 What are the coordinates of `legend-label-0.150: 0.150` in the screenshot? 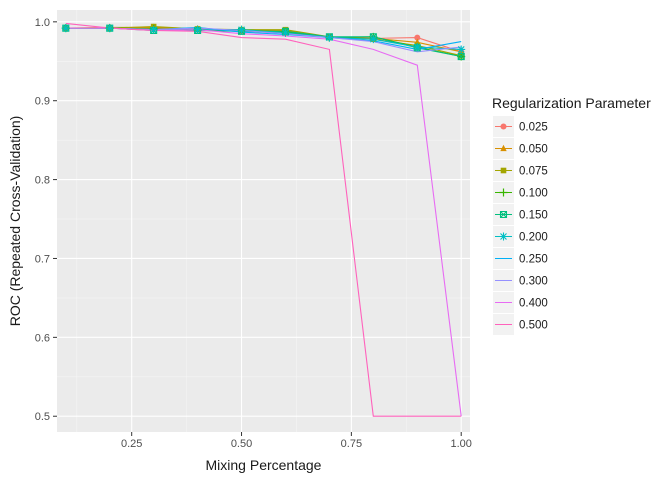 It's located at (533, 216).